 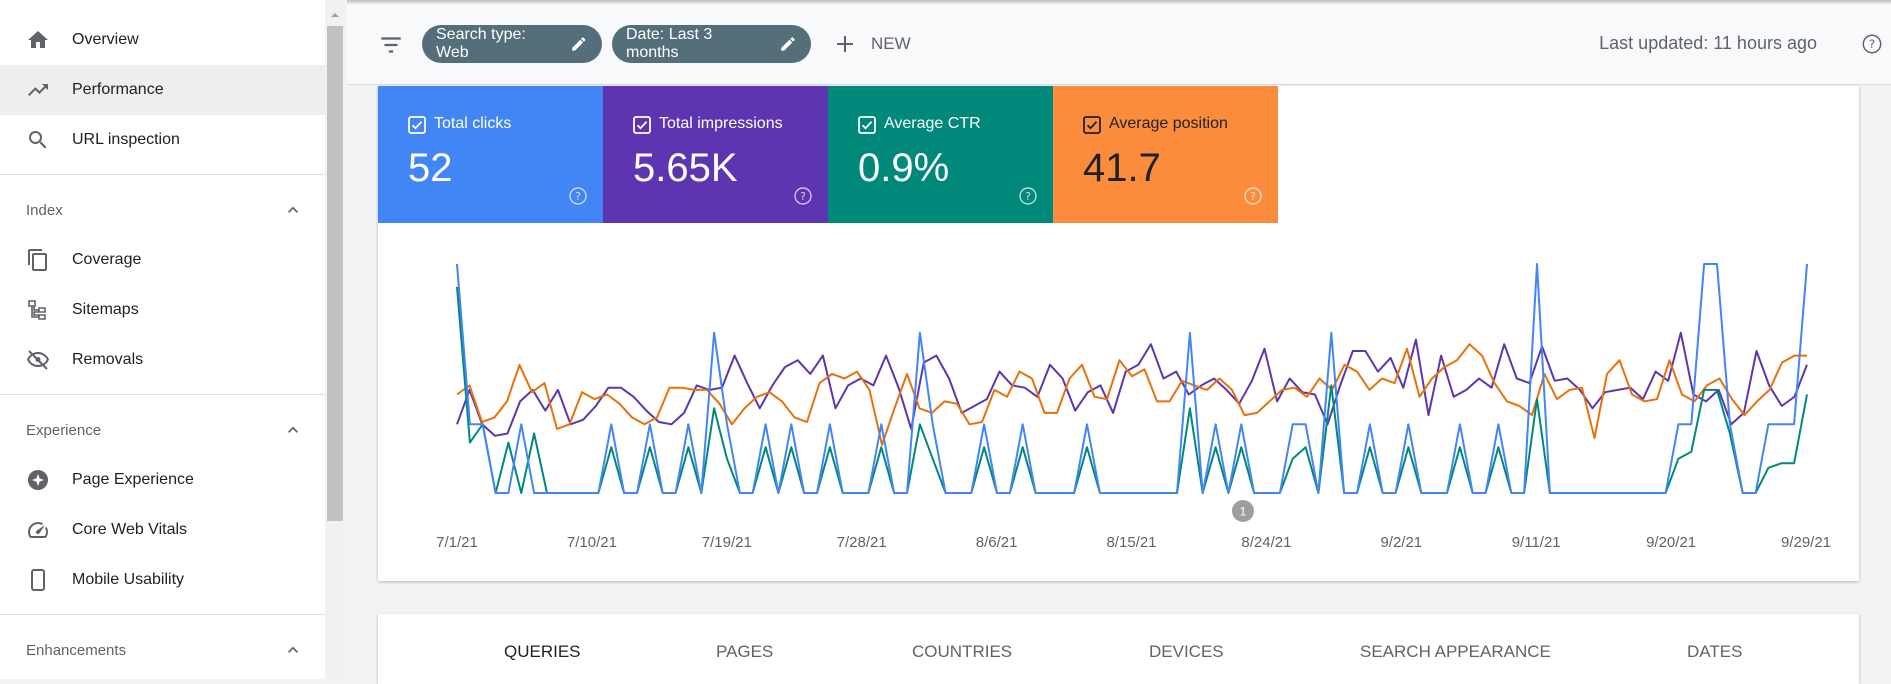 I want to click on tab-queries: QUERIES, so click(x=542, y=651).